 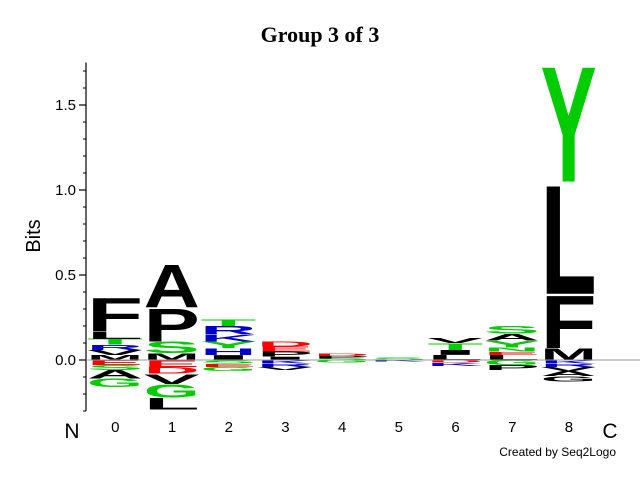 I want to click on x-tick-label: 3, so click(x=285, y=427).